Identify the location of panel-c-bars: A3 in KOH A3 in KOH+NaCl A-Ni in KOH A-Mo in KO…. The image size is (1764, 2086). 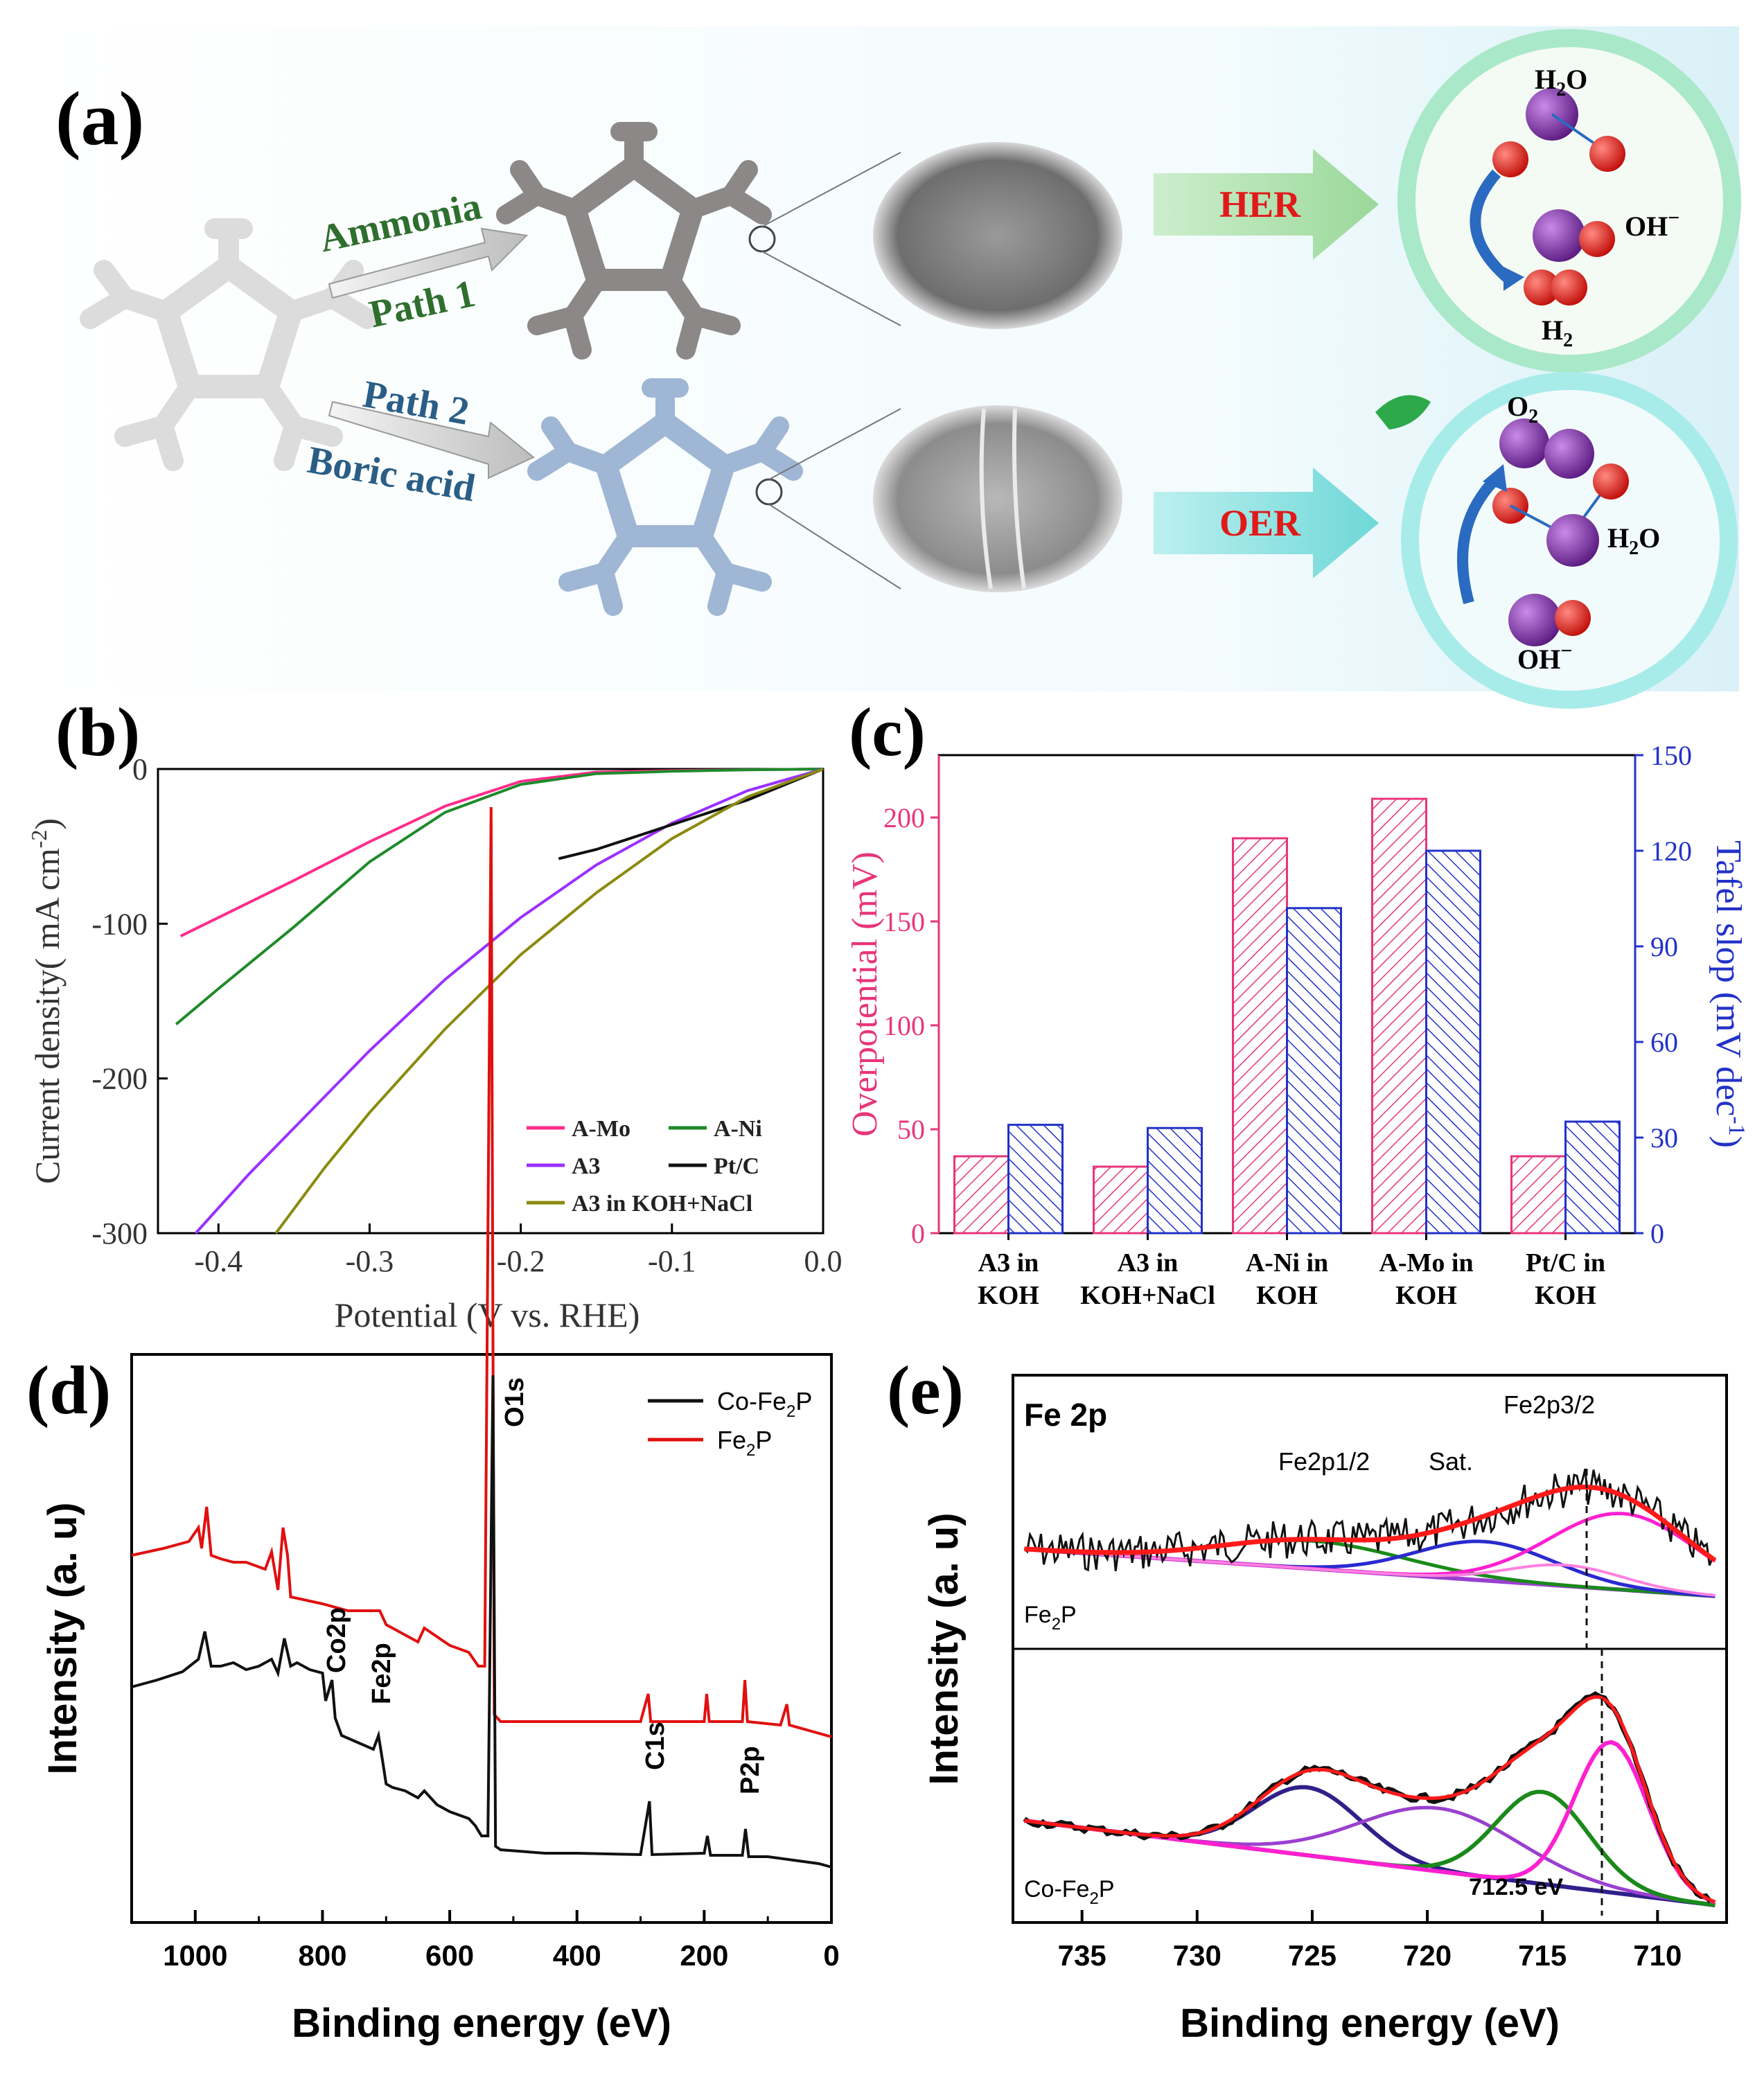
(1287, 1053).